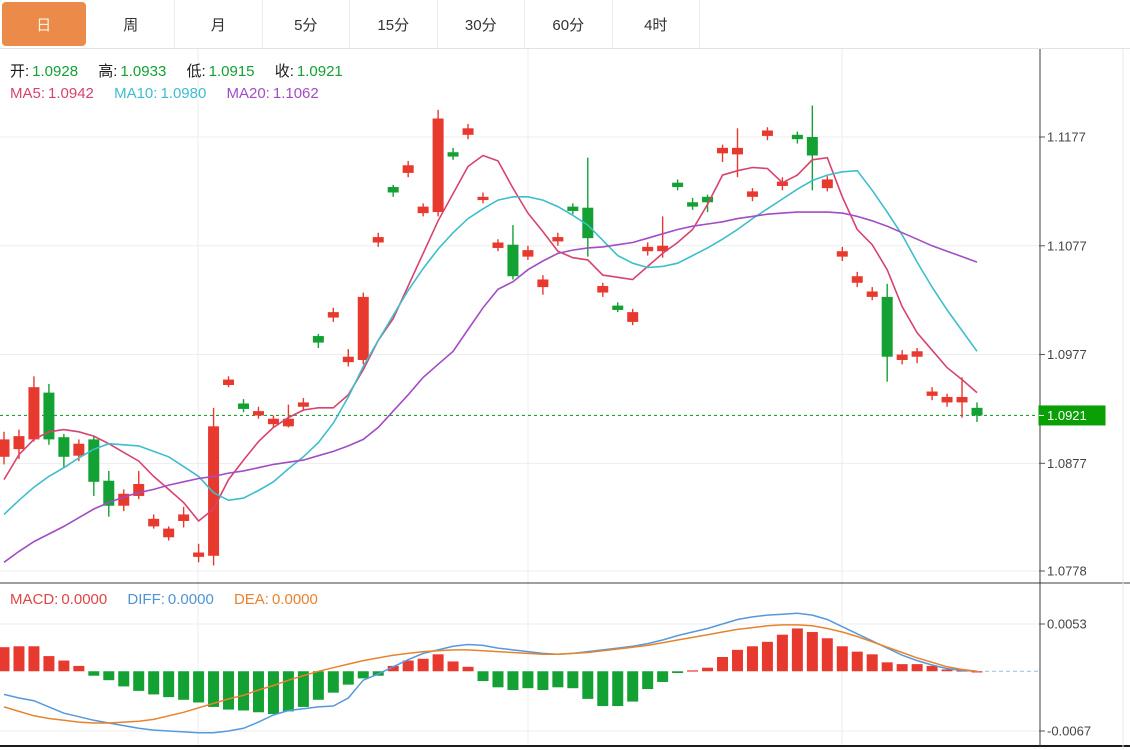 This screenshot has width=1130, height=750. What do you see at coordinates (394, 24) in the screenshot?
I see `tab-15min: 15分` at bounding box center [394, 24].